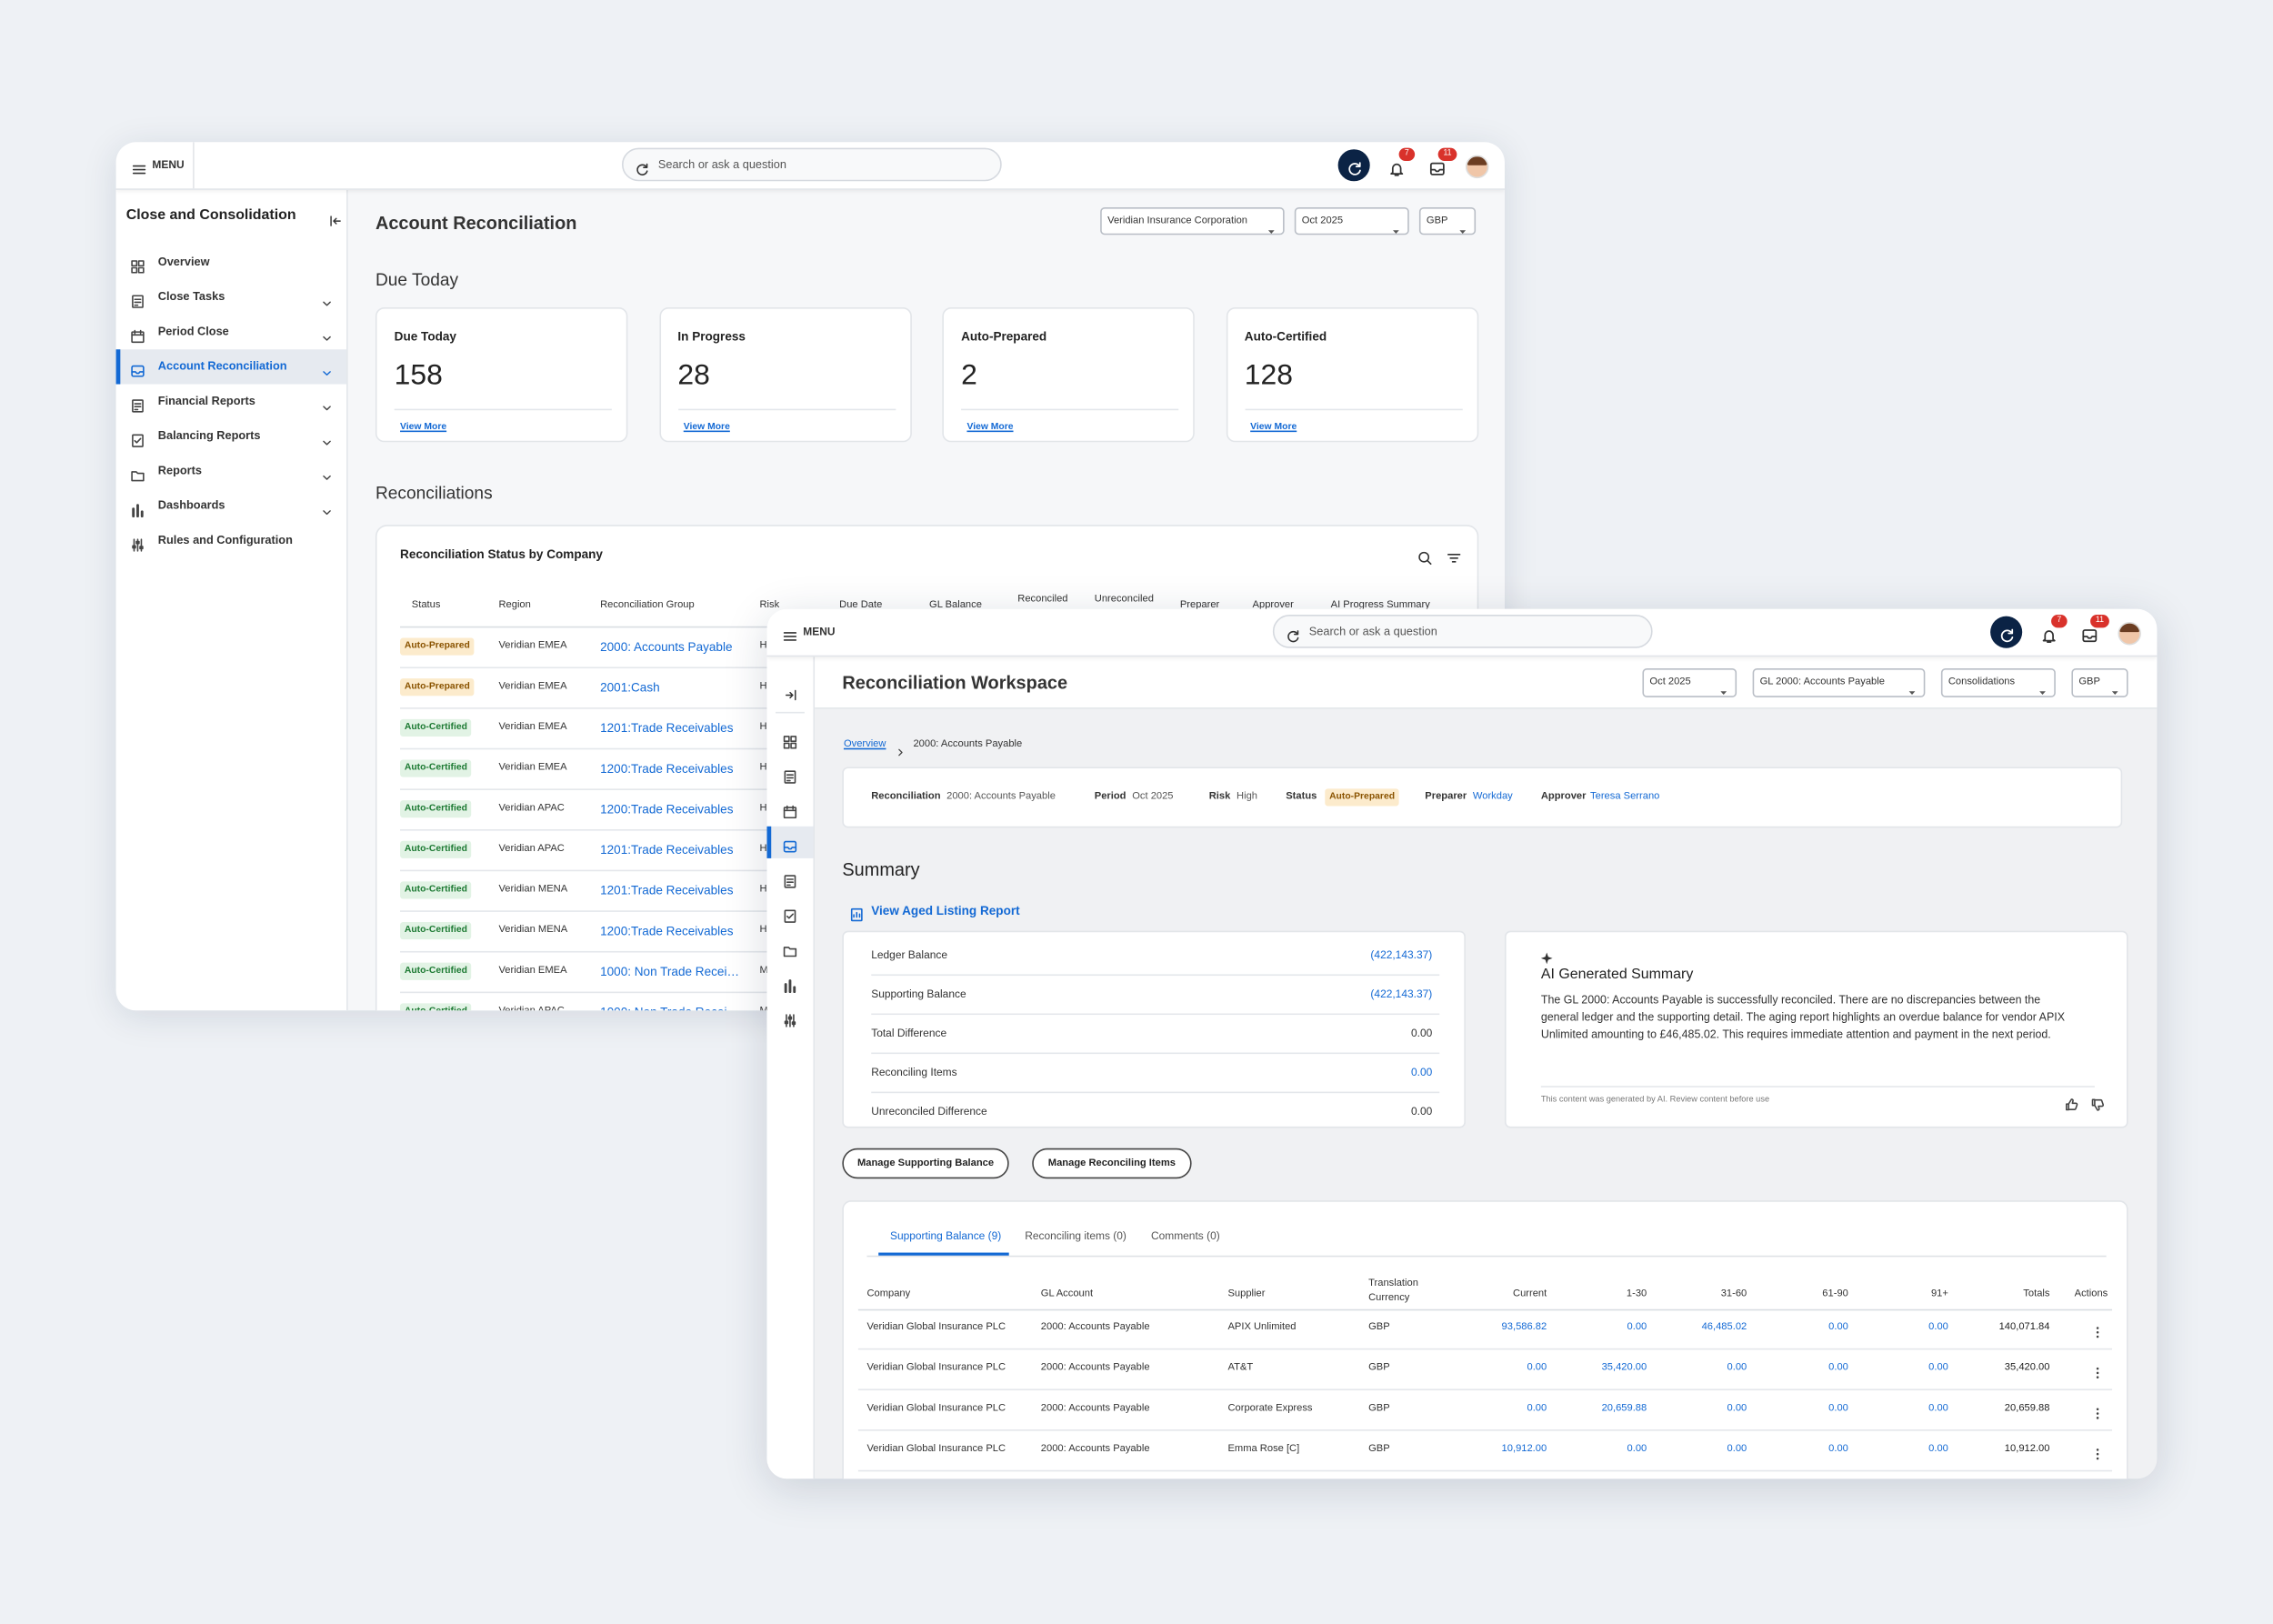  Describe the element at coordinates (1401, 954) in the screenshot. I see `balance-value: (422,143.37)` at that location.